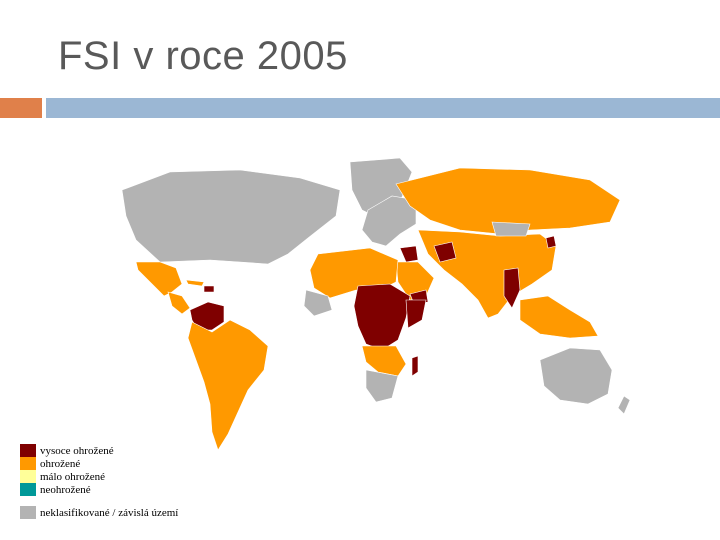 The image size is (720, 540). Describe the element at coordinates (318, 303) in the screenshot. I see `region-west-africa` at that location.